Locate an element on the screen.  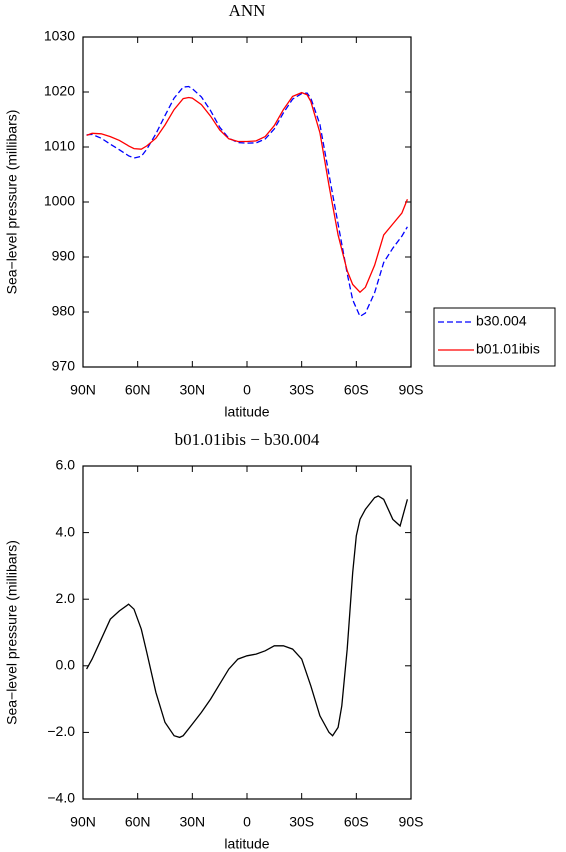
y-tick-label: 0.0 is located at coordinates (66, 665).